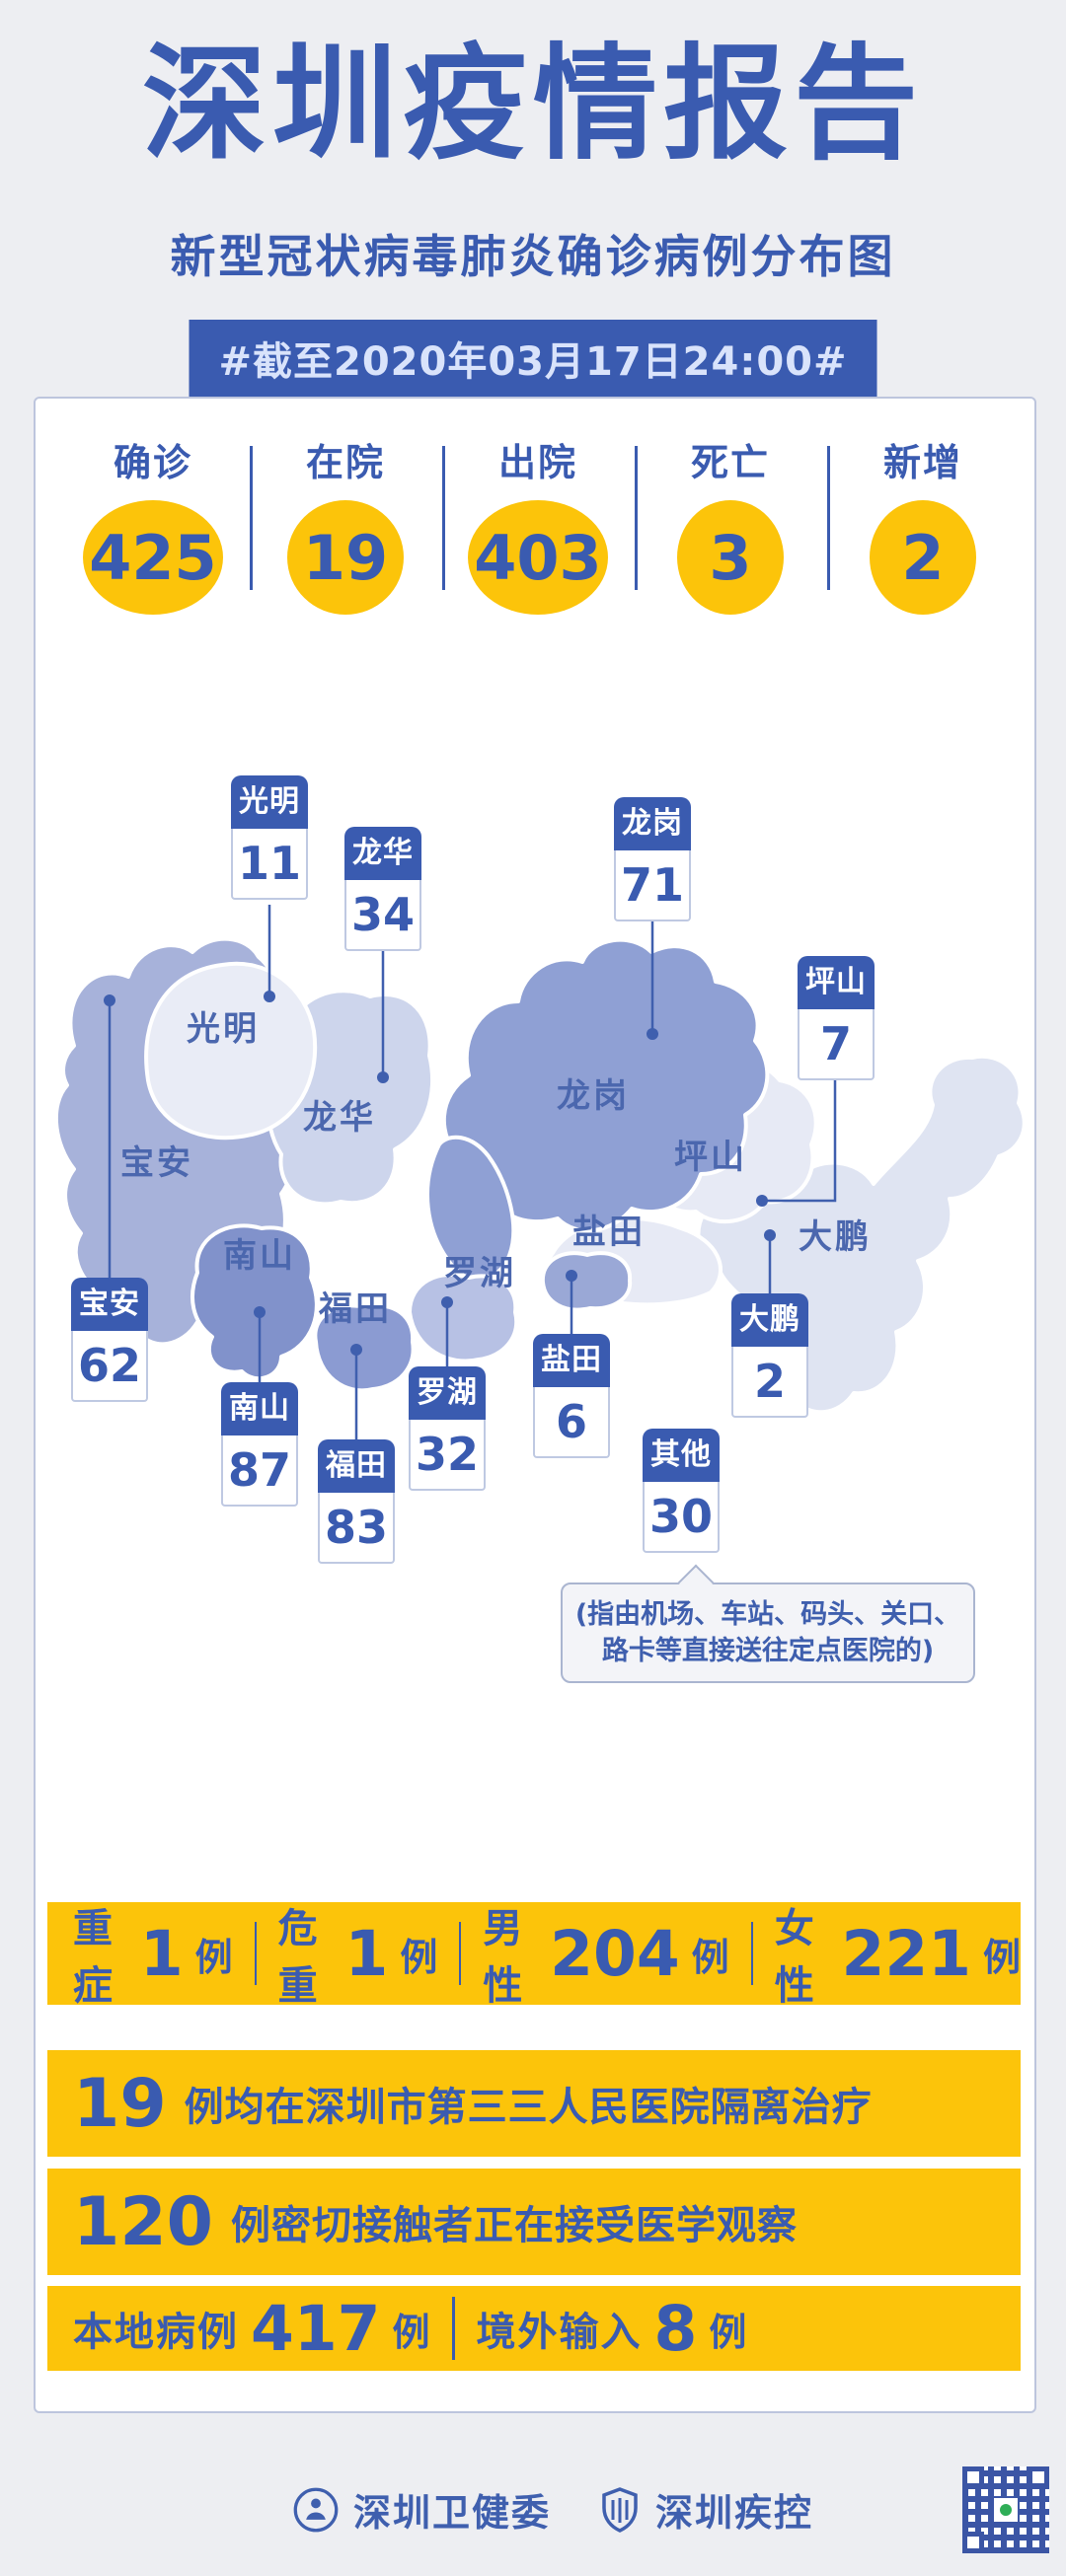 This screenshot has width=1066, height=2576. I want to click on stat-label: 确诊, so click(152, 462).